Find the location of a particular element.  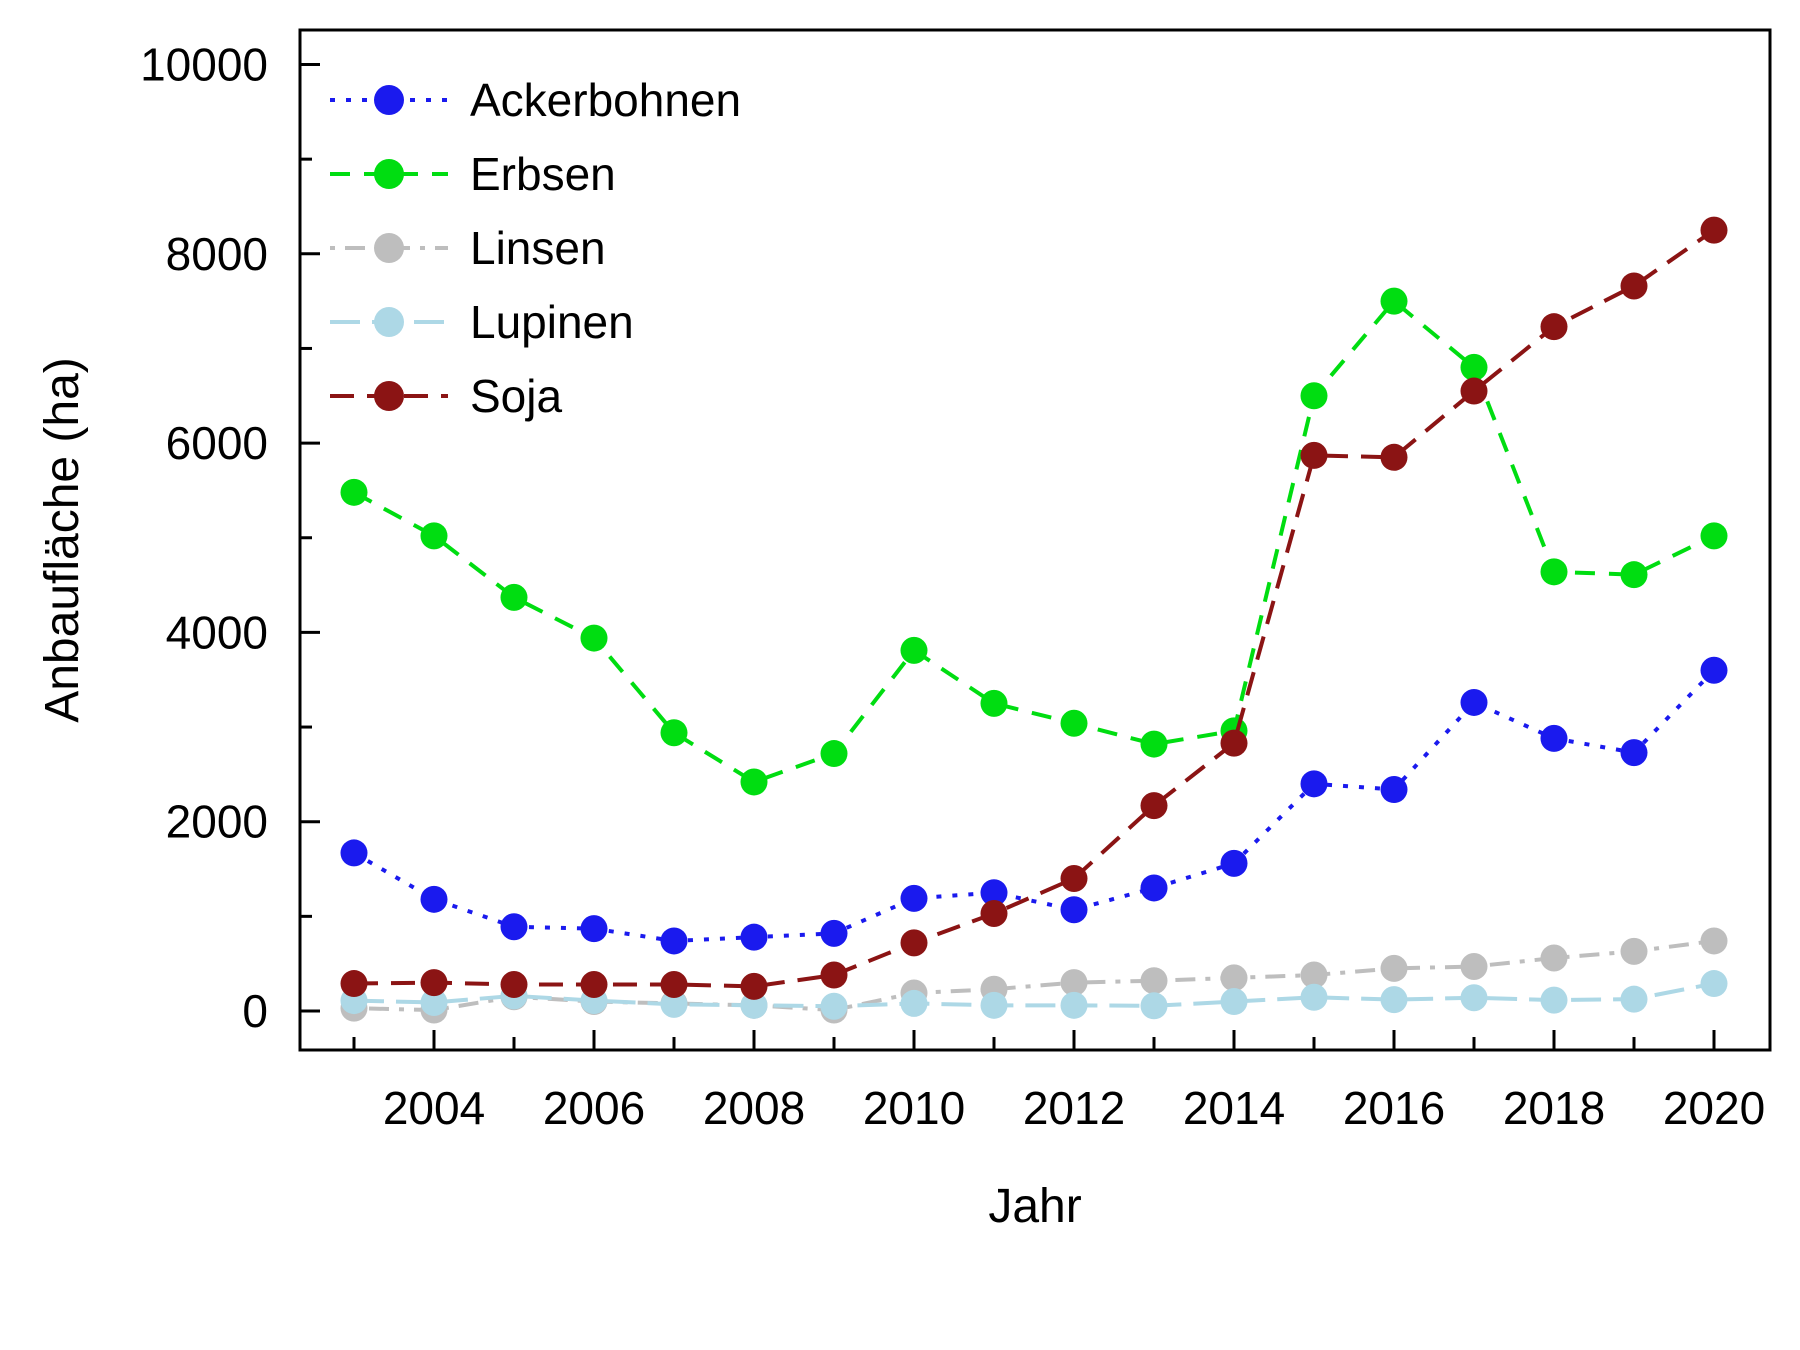

x-tick-label: 2020 is located at coordinates (1714, 1108).